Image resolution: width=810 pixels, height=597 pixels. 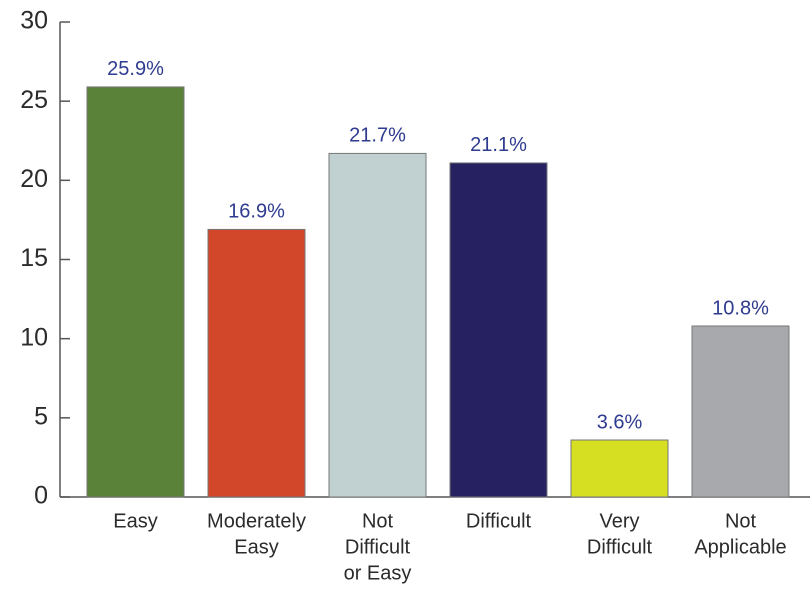 I want to click on x-tick-label: Applicable, so click(x=740, y=547).